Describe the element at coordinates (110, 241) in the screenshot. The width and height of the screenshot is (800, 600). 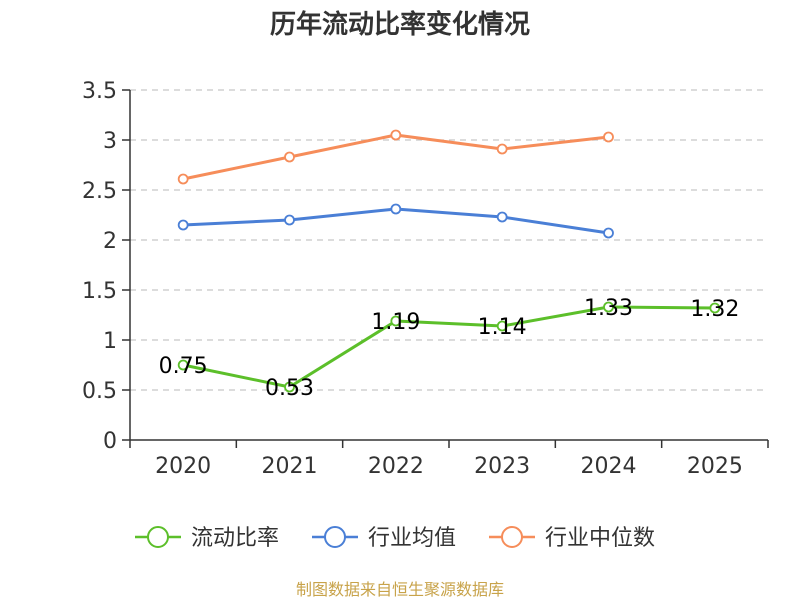
I see `y-tick-label: 2` at that location.